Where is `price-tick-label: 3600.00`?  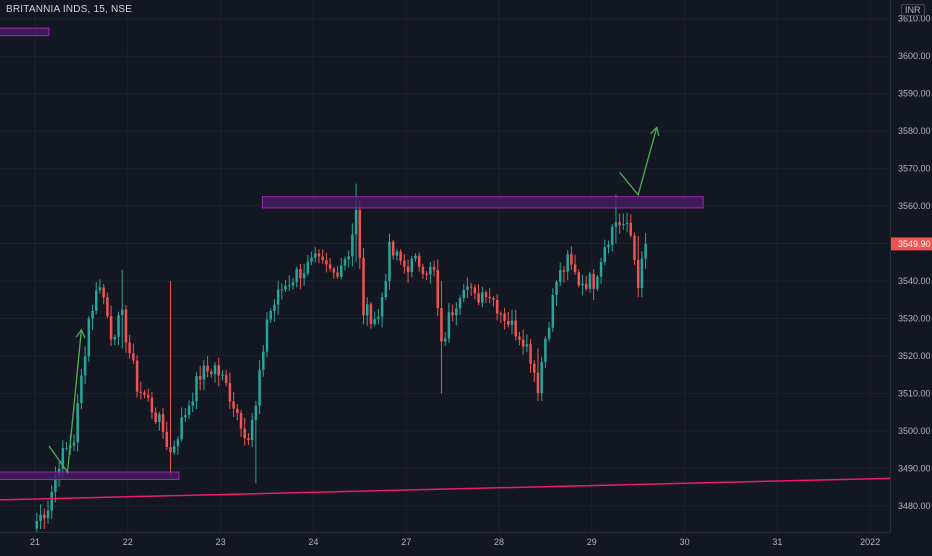
price-tick-label: 3600.00 is located at coordinates (914, 56).